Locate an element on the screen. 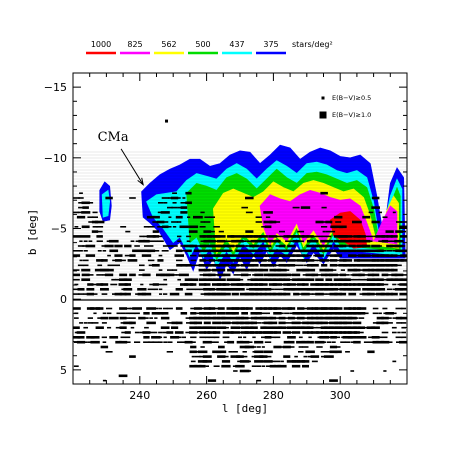  legend-level-label: 825 is located at coordinates (134, 44).